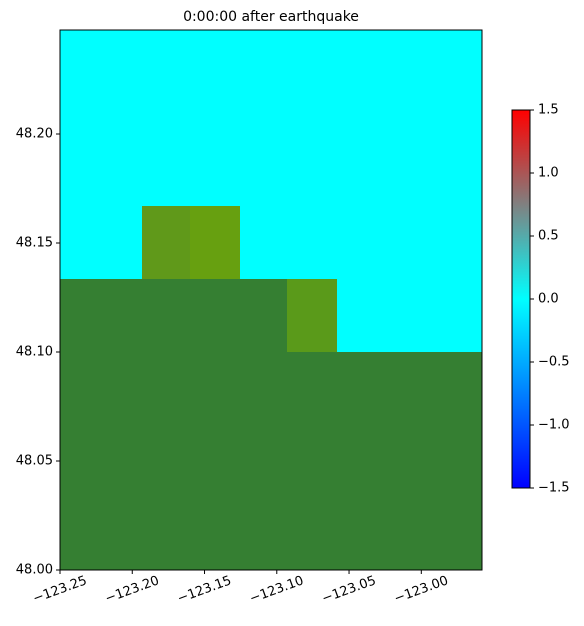 Image resolution: width=584 pixels, height=626 pixels. I want to click on colorbar-tick-label: −1.5, so click(554, 488).